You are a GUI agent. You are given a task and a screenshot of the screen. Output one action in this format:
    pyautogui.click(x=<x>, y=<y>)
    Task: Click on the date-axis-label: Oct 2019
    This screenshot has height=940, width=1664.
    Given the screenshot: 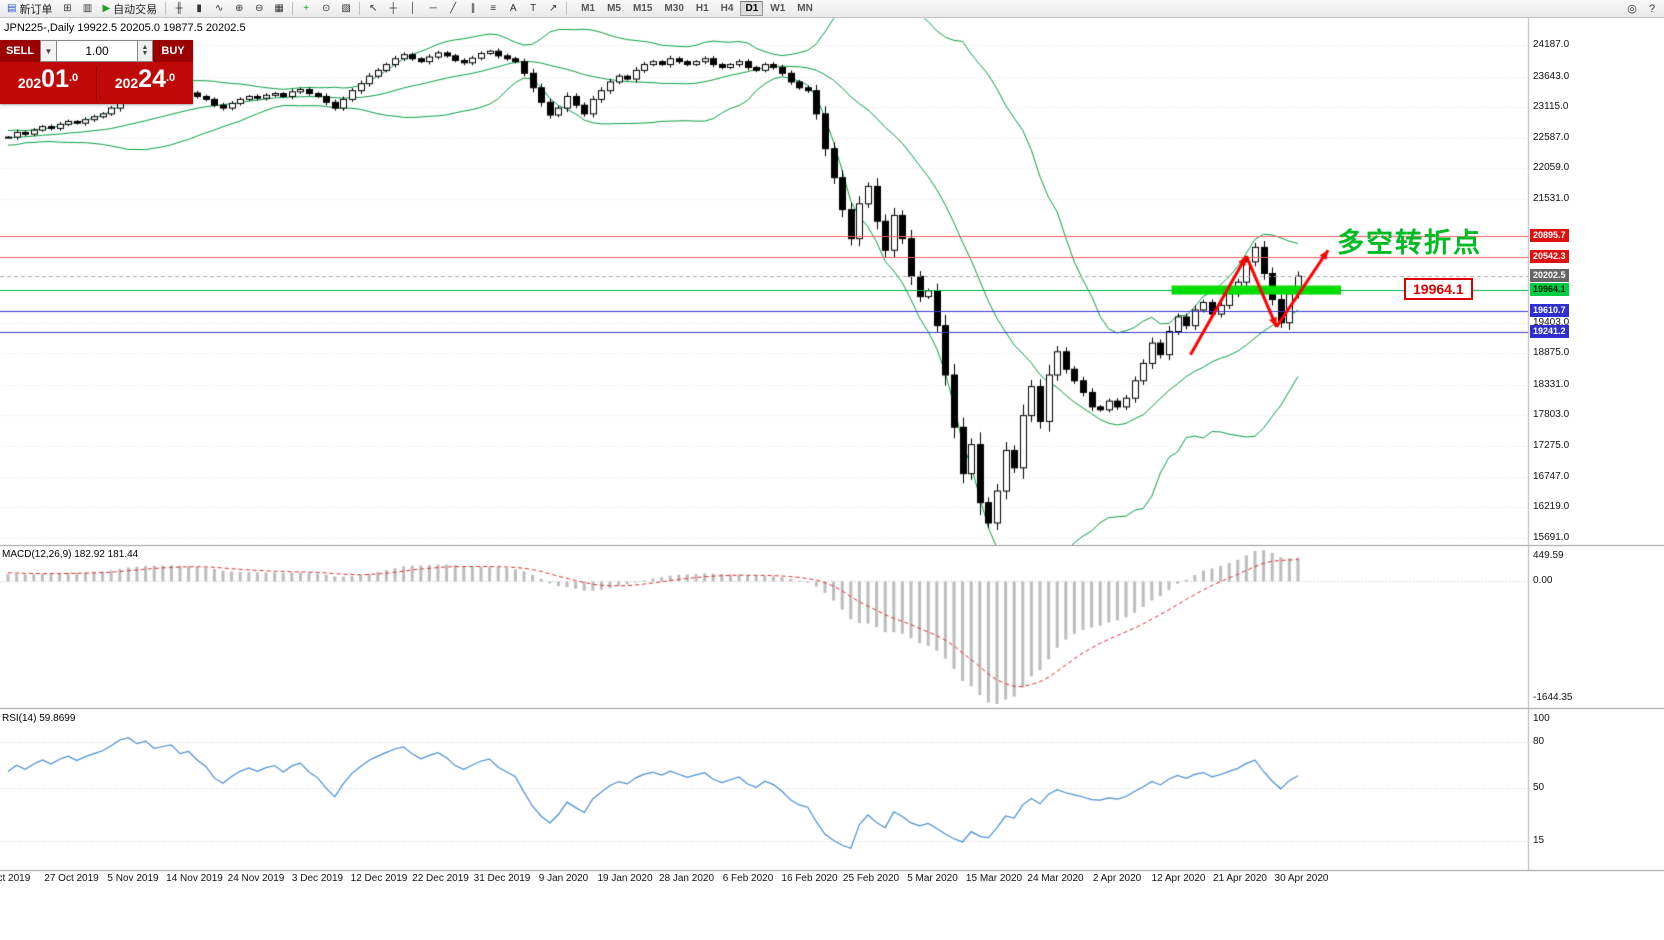 What is the action you would take?
    pyautogui.click(x=15, y=878)
    